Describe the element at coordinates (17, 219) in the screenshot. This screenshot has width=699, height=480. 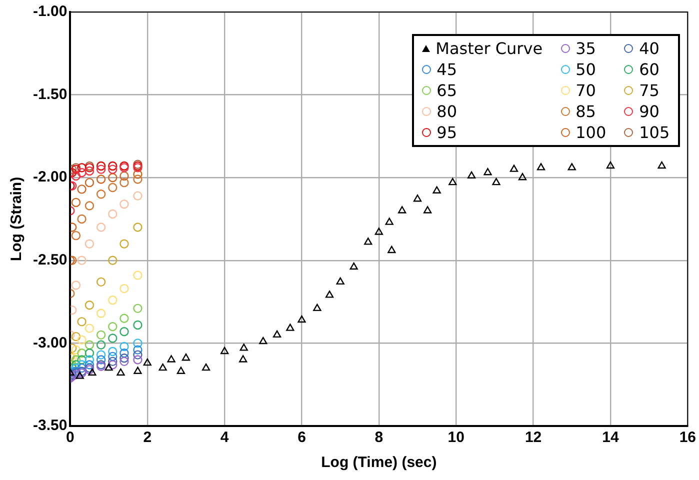
I see `y-axis-title: Log (Strain)` at that location.